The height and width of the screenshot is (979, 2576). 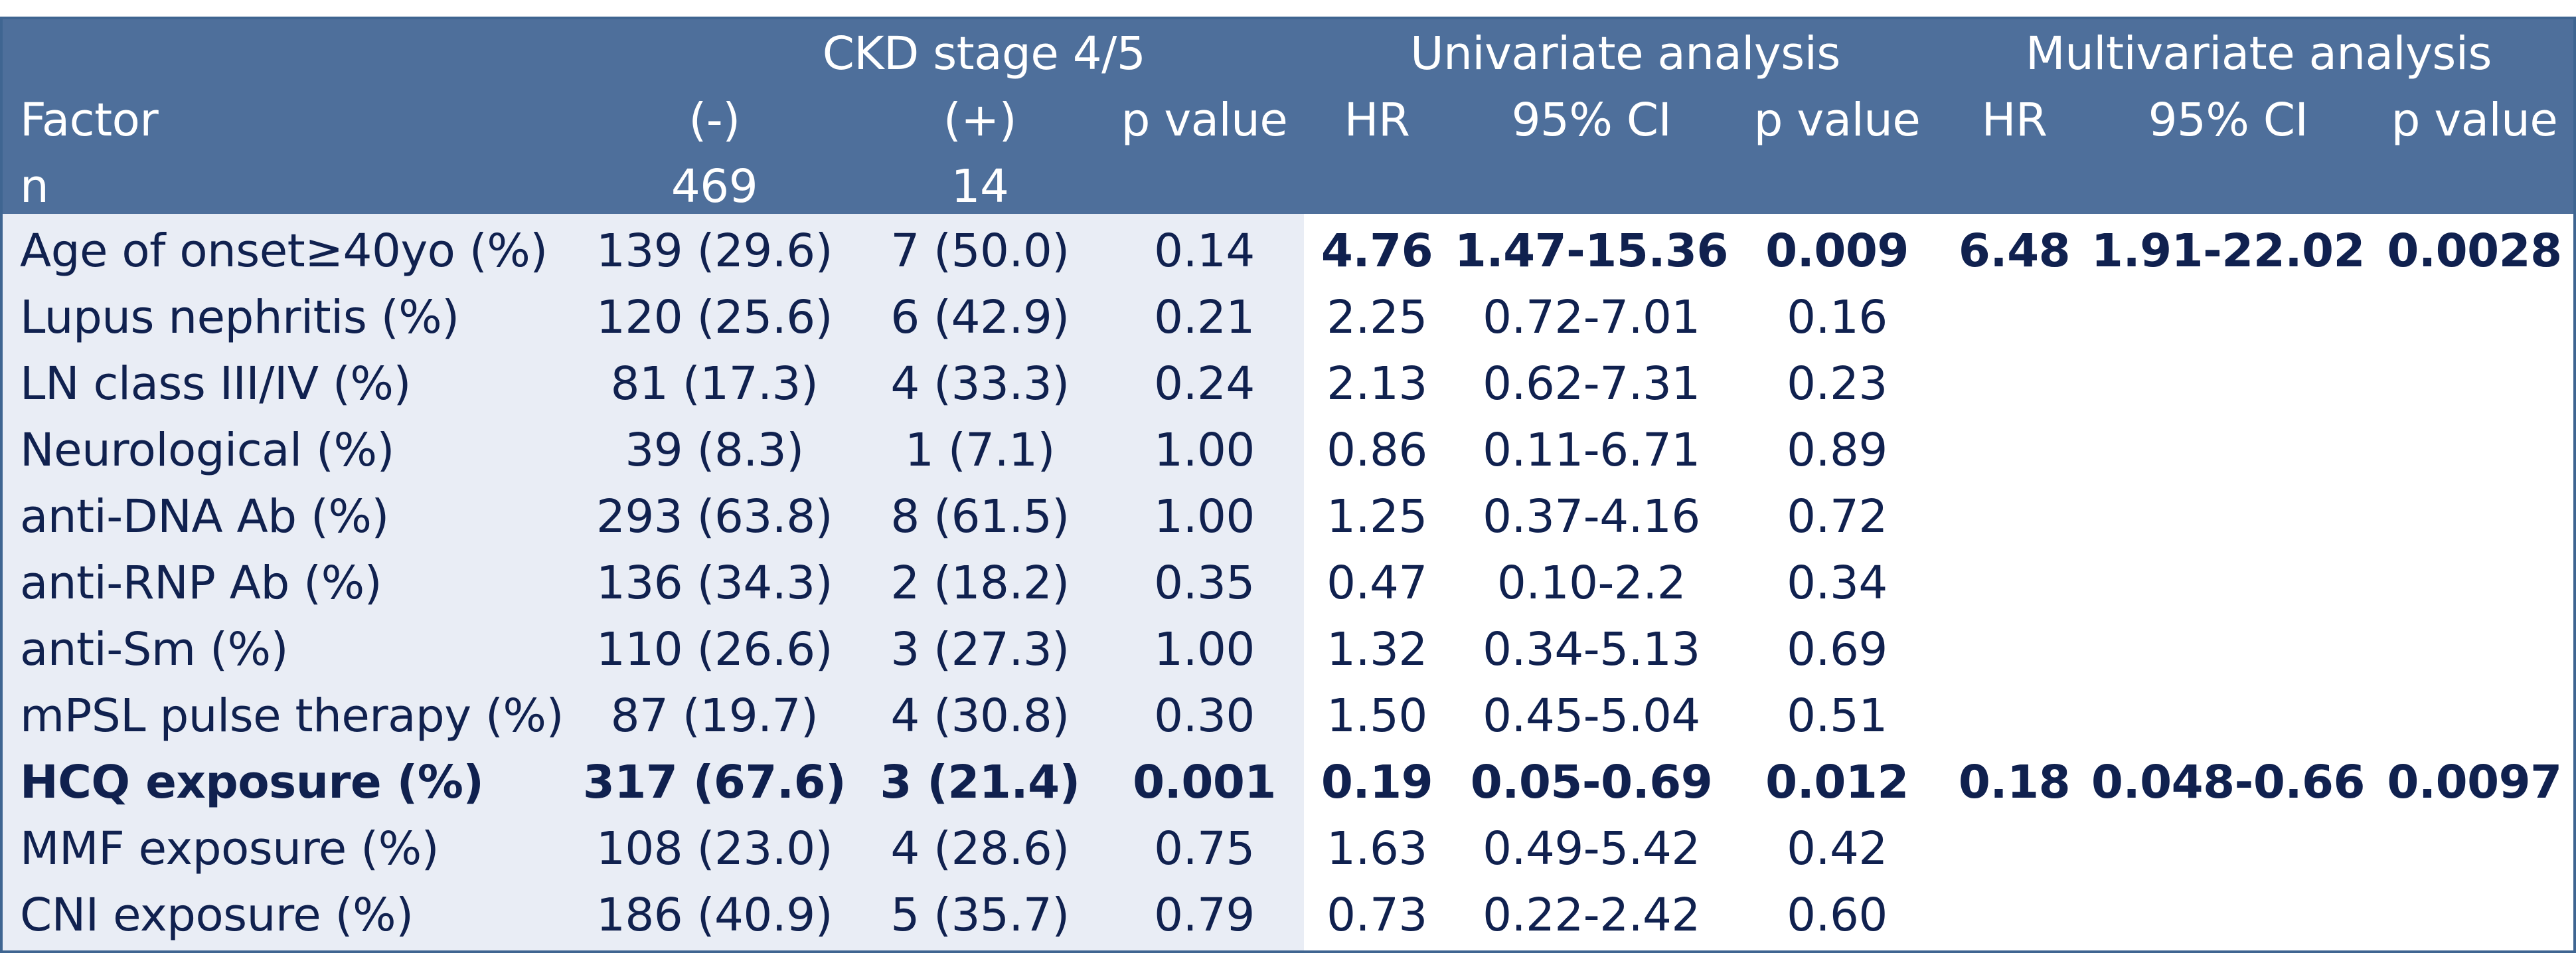 I want to click on cell-factor: Lupus nephritis (%), so click(x=239, y=317).